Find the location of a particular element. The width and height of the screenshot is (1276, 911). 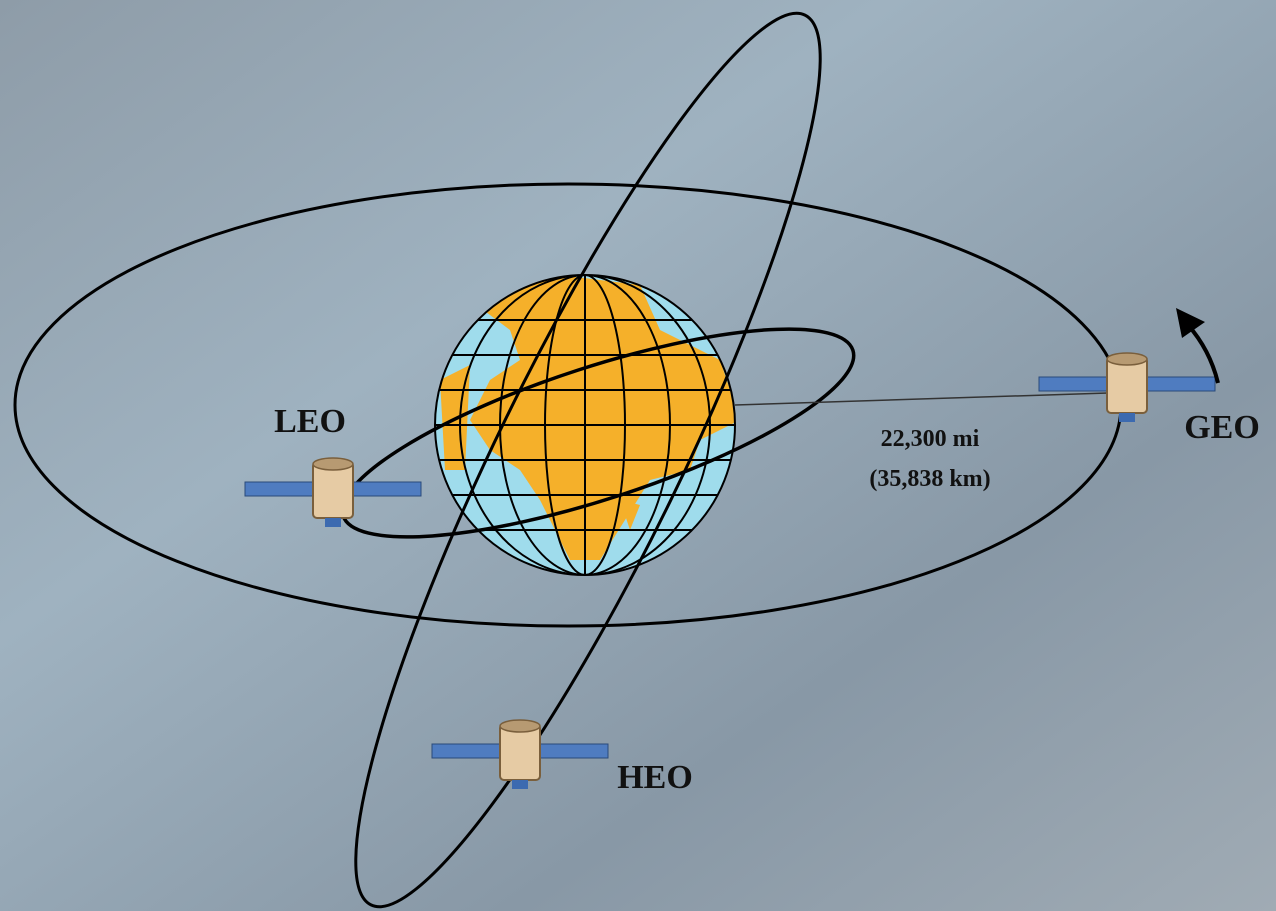

distance-miles: 22,300 mi is located at coordinates (930, 439).